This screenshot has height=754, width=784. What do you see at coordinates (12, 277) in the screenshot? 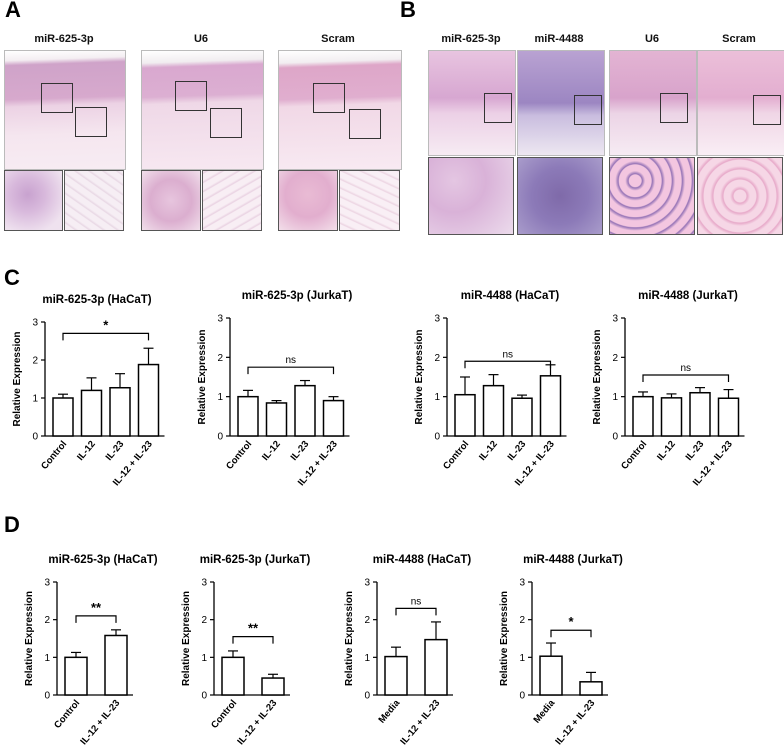
I see `panel-label-c: C` at bounding box center [12, 277].